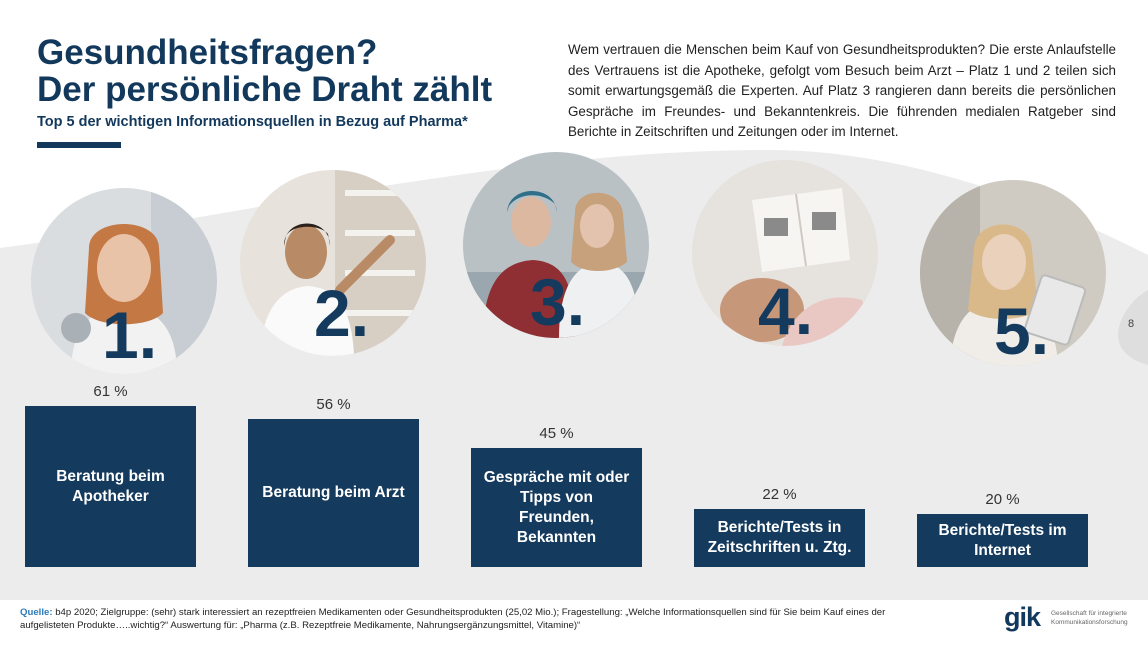  Describe the element at coordinates (110, 391) in the screenshot. I see `value-label-1: 61 %` at that location.